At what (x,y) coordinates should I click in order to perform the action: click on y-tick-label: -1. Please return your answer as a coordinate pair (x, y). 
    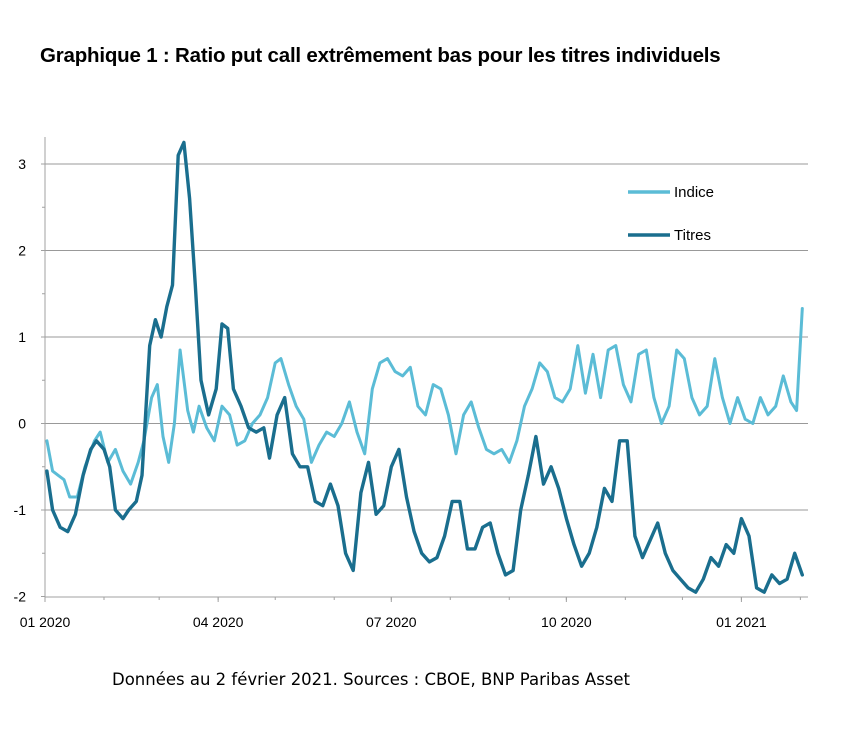
    Looking at the image, I should click on (20, 510).